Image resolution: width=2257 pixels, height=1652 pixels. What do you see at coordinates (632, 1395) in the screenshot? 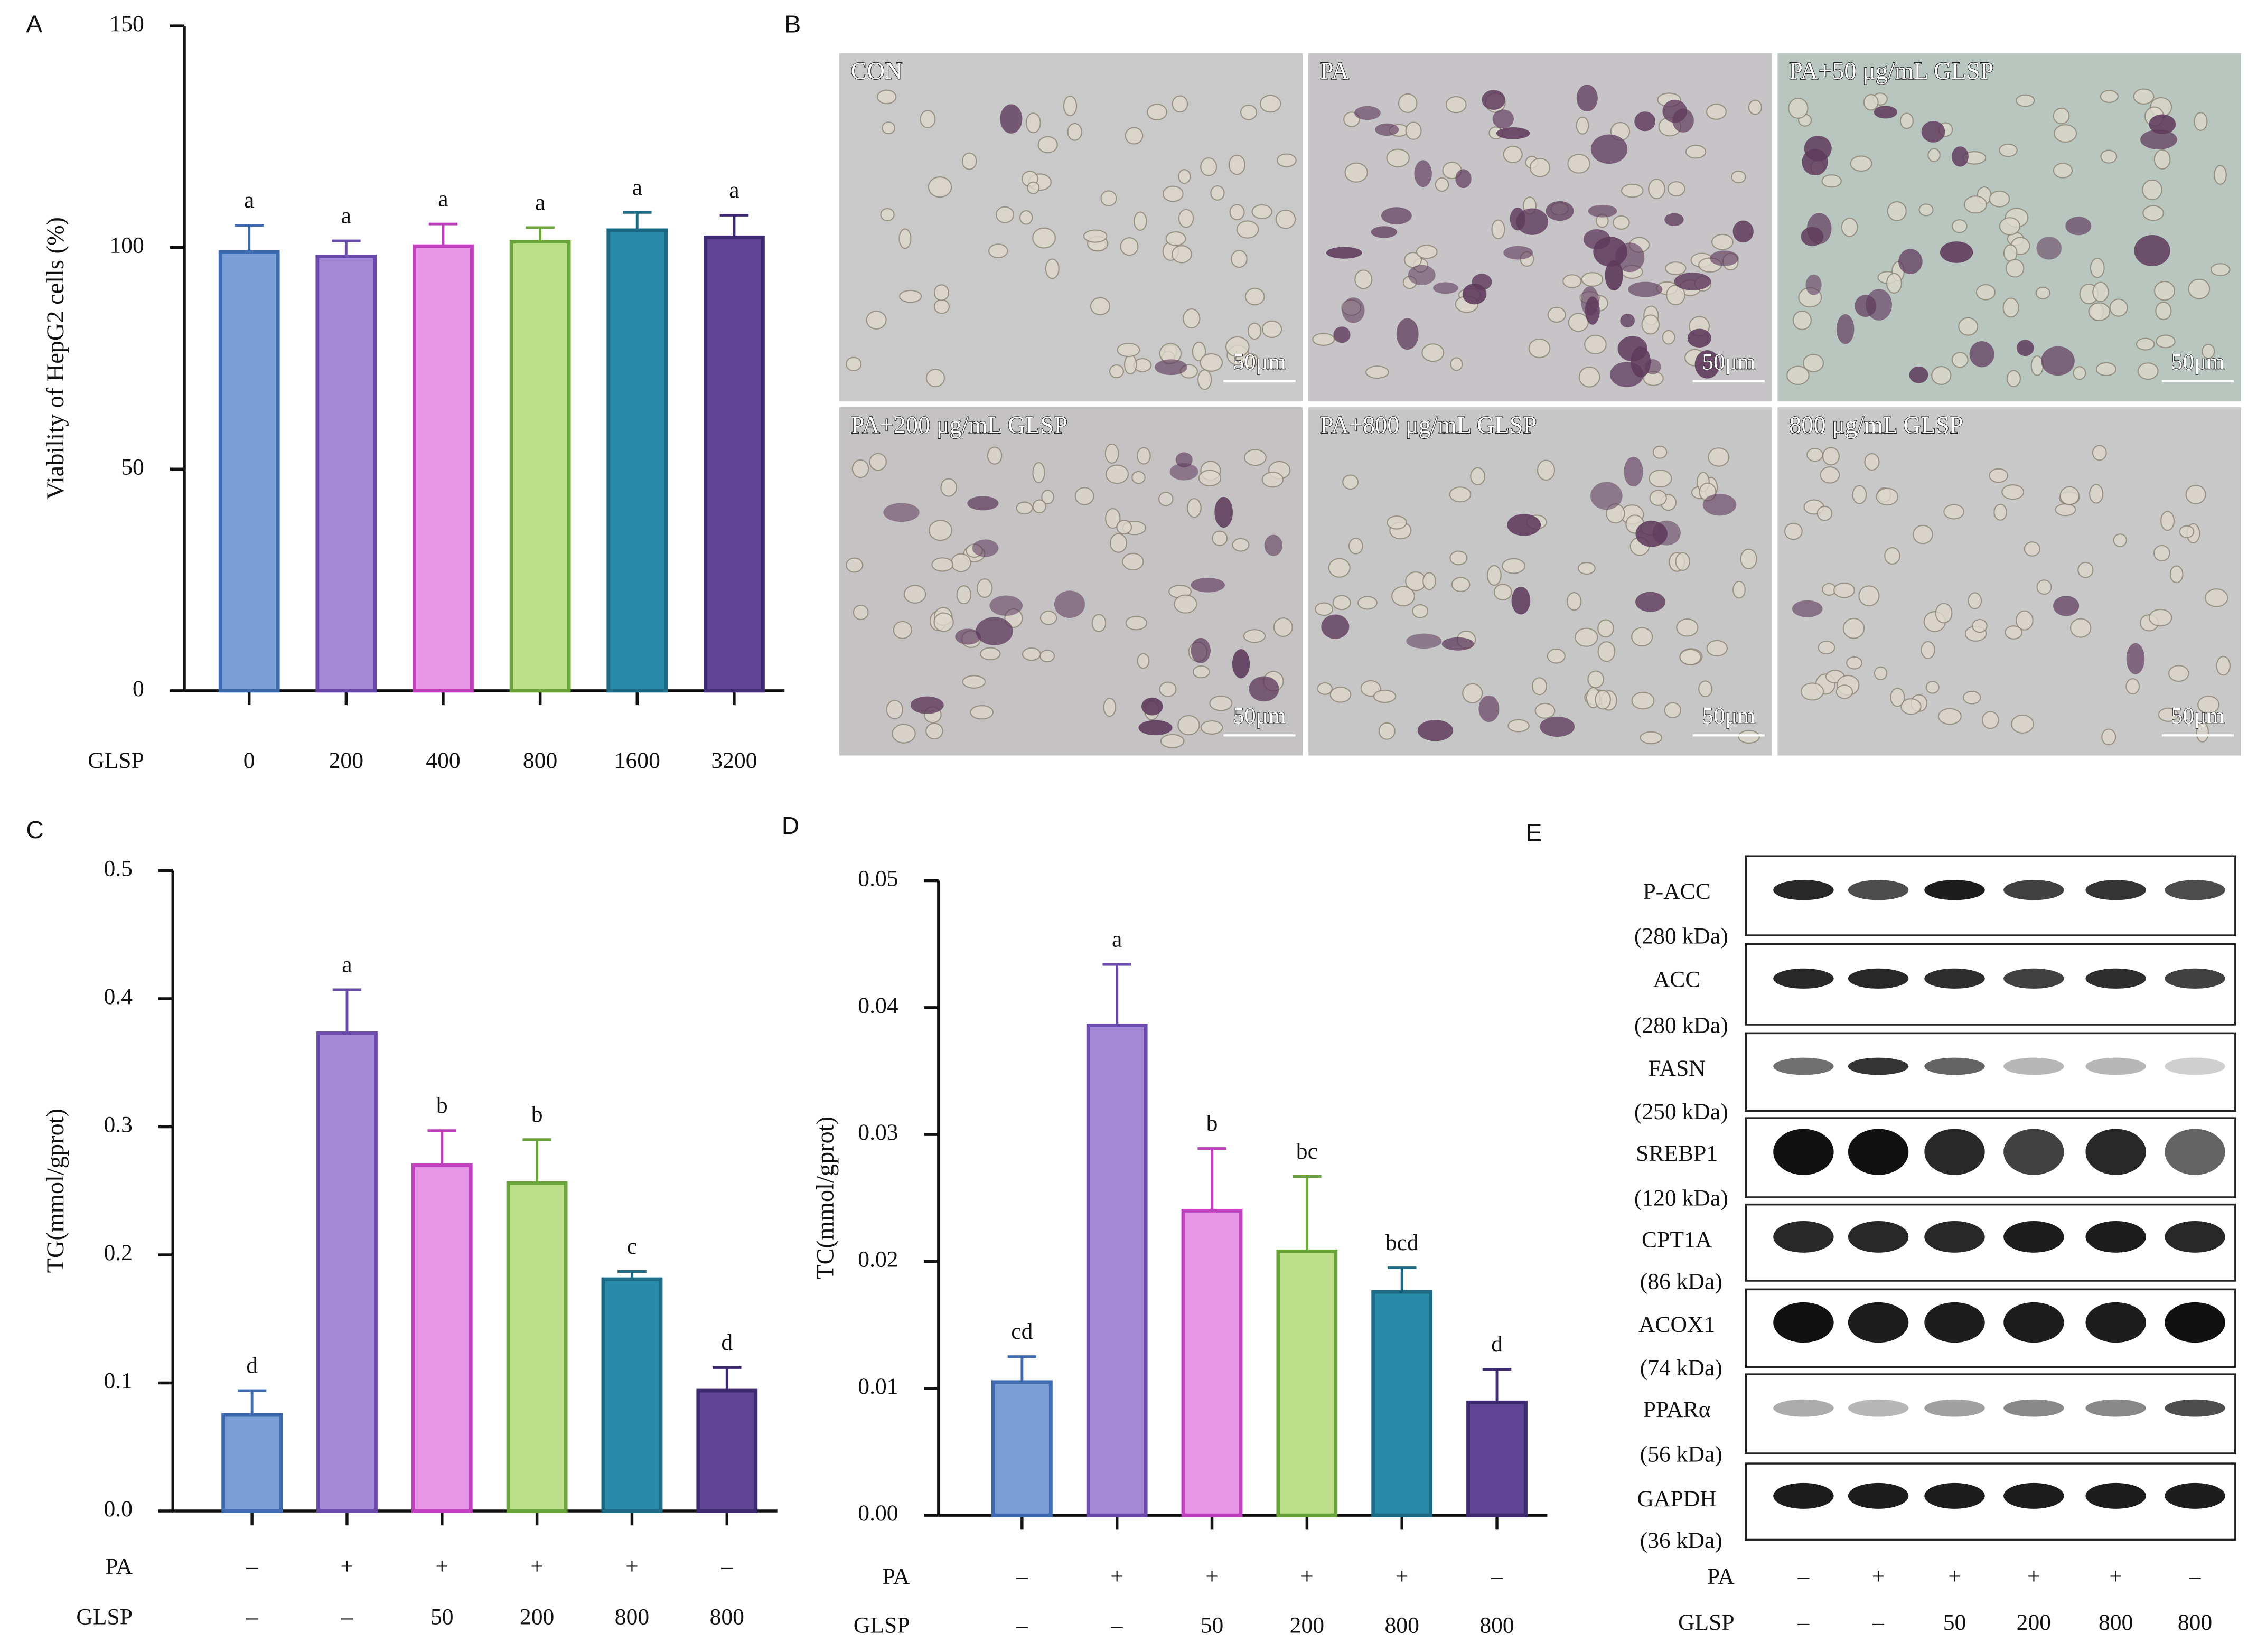
I see `bar` at bounding box center [632, 1395].